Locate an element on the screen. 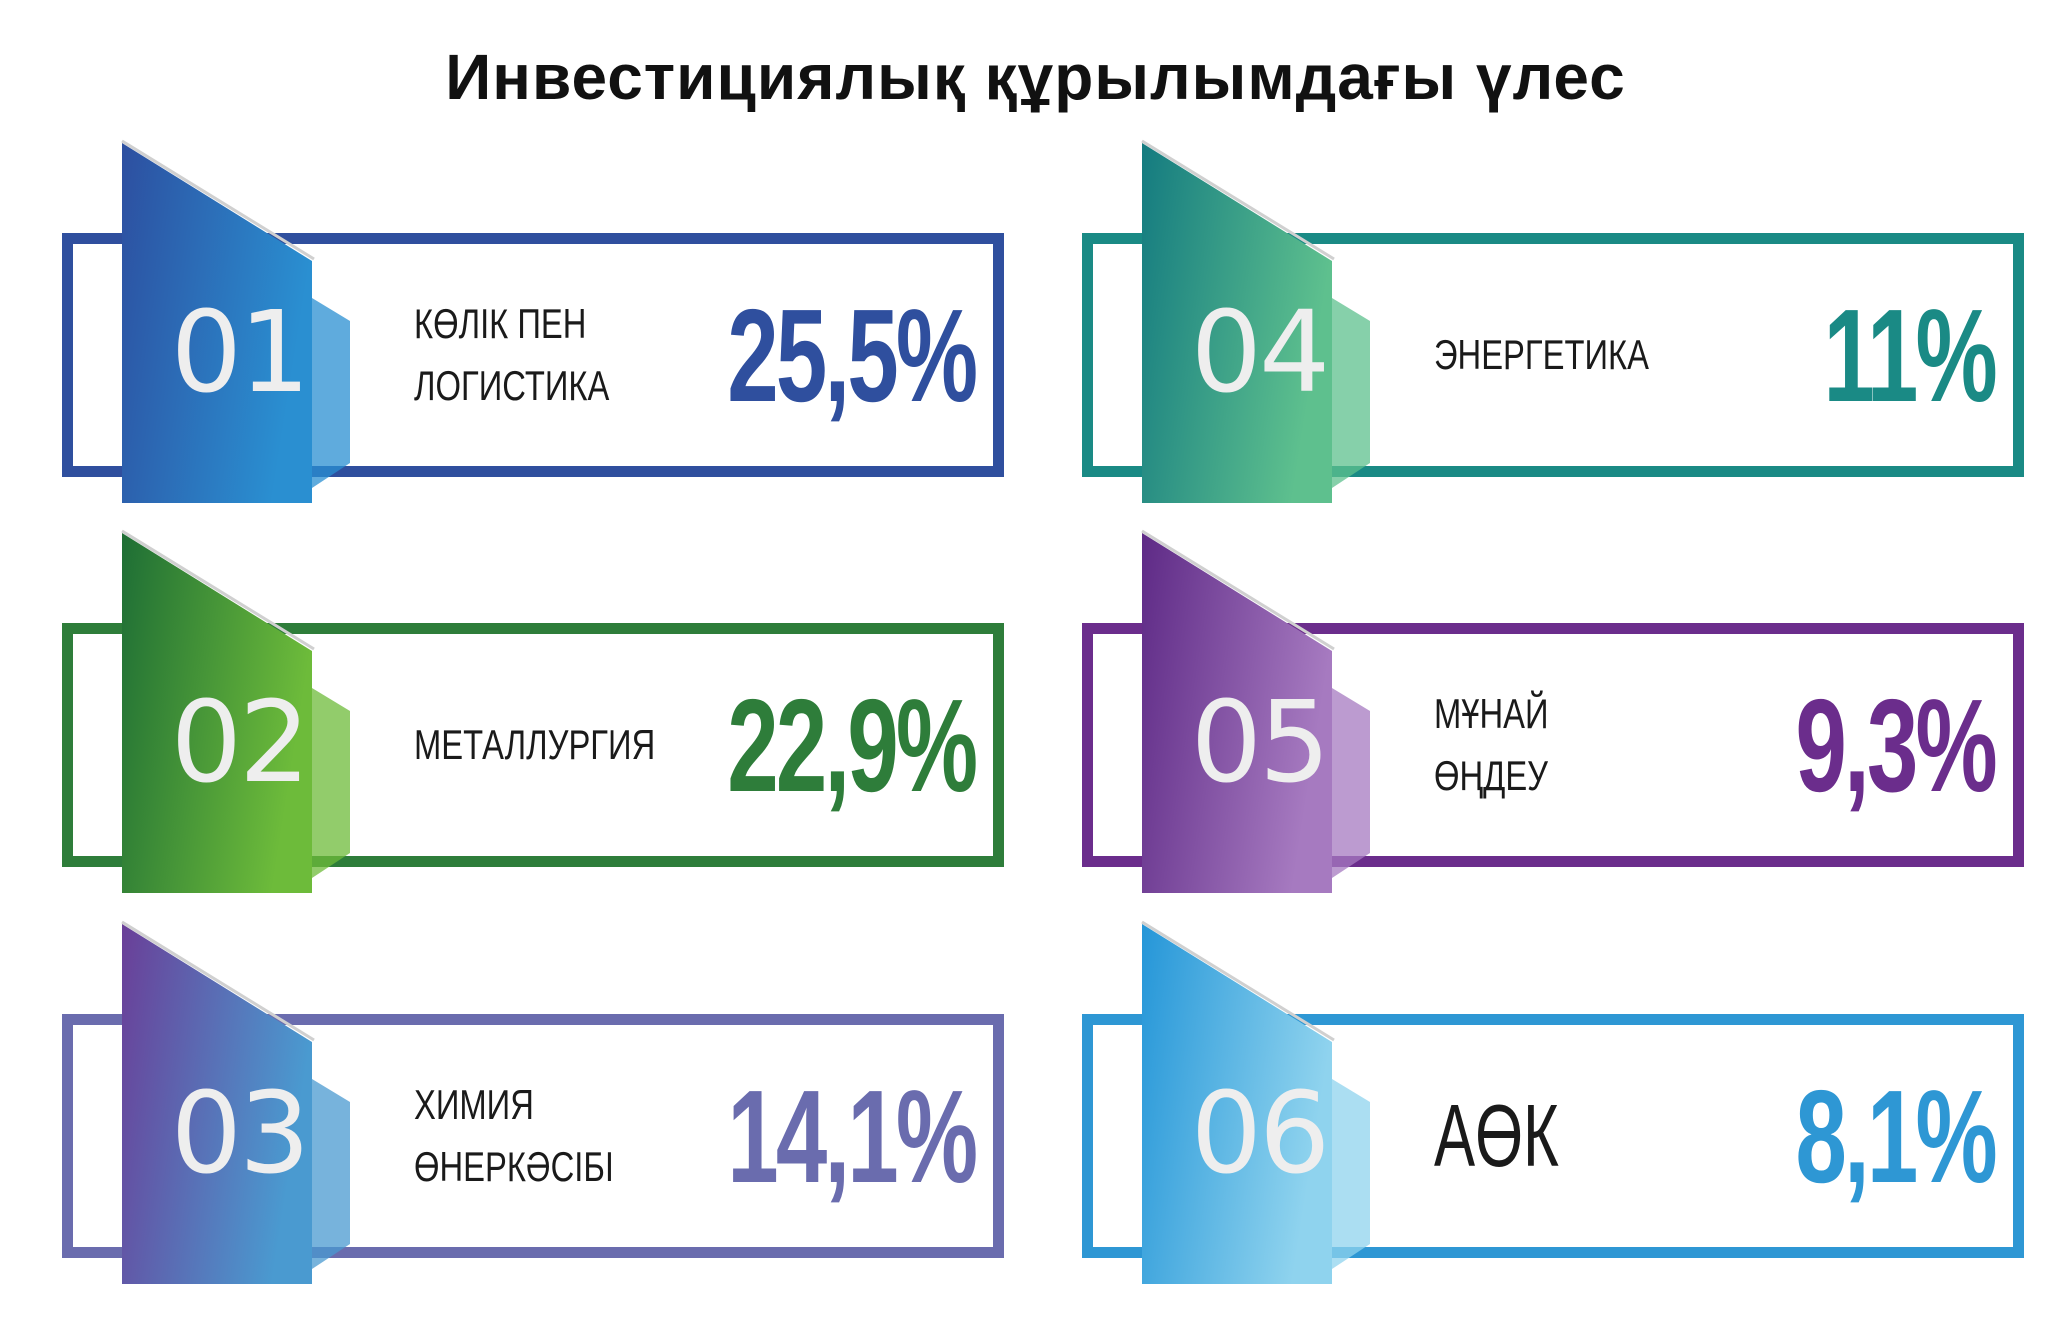 This screenshot has width=2071, height=1321. sector-label: МҰНАЙ ӨҢДЕУ is located at coordinates (1491, 744).